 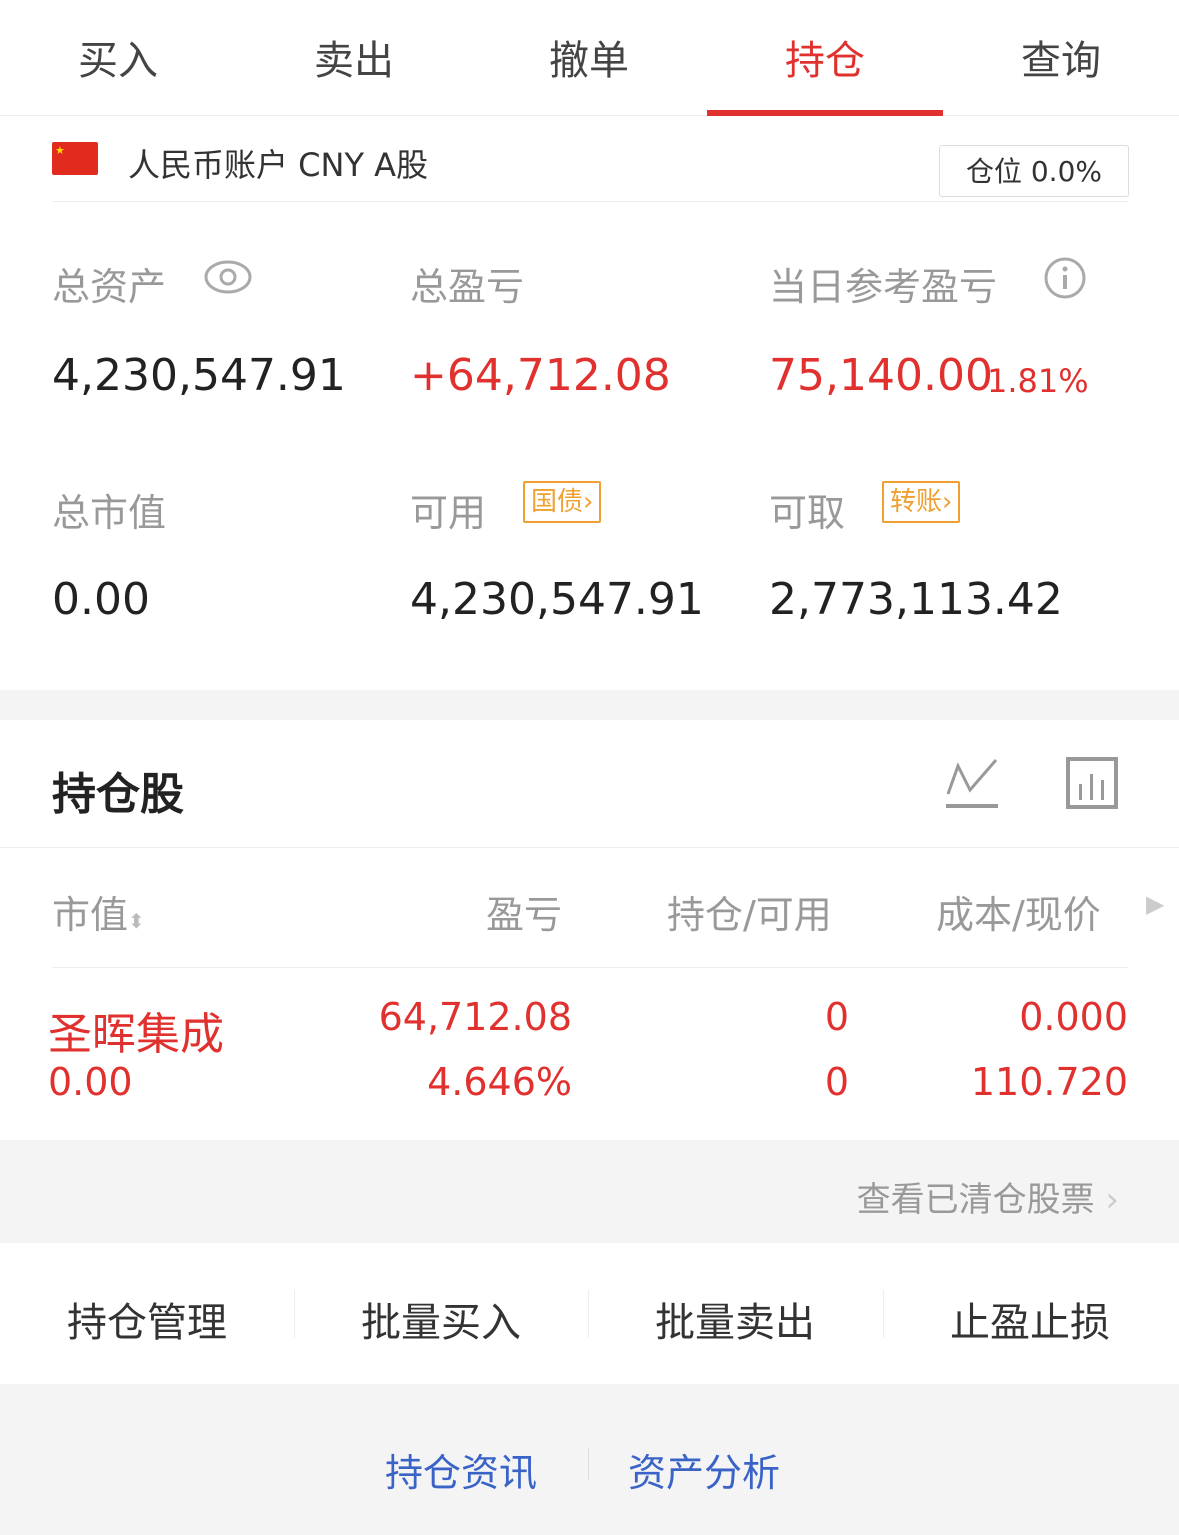 I want to click on market-value-label: 总市值, so click(x=109, y=513).